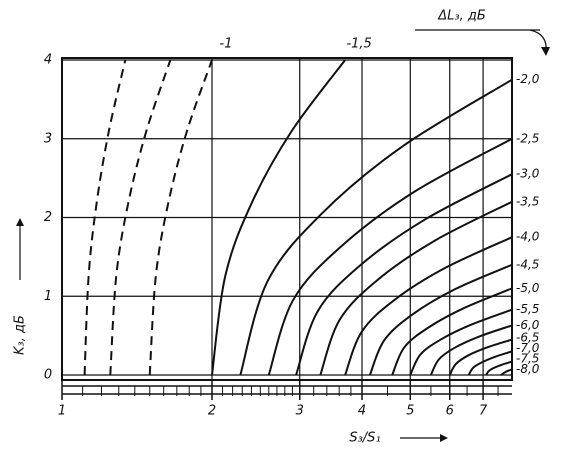  I want to click on curve-label: -3,5, so click(527, 201).